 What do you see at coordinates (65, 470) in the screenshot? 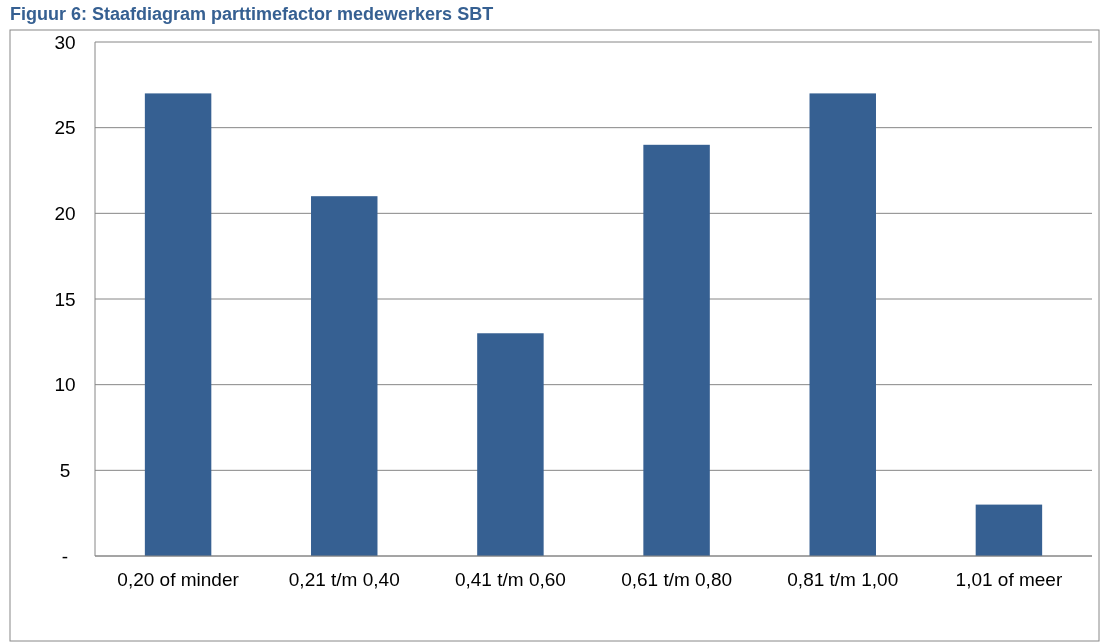
I see `y-tick-label: 5` at bounding box center [65, 470].